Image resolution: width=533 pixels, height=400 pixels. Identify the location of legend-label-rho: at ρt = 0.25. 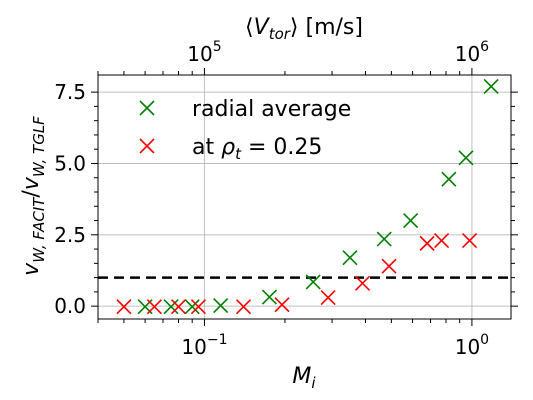
(257, 149).